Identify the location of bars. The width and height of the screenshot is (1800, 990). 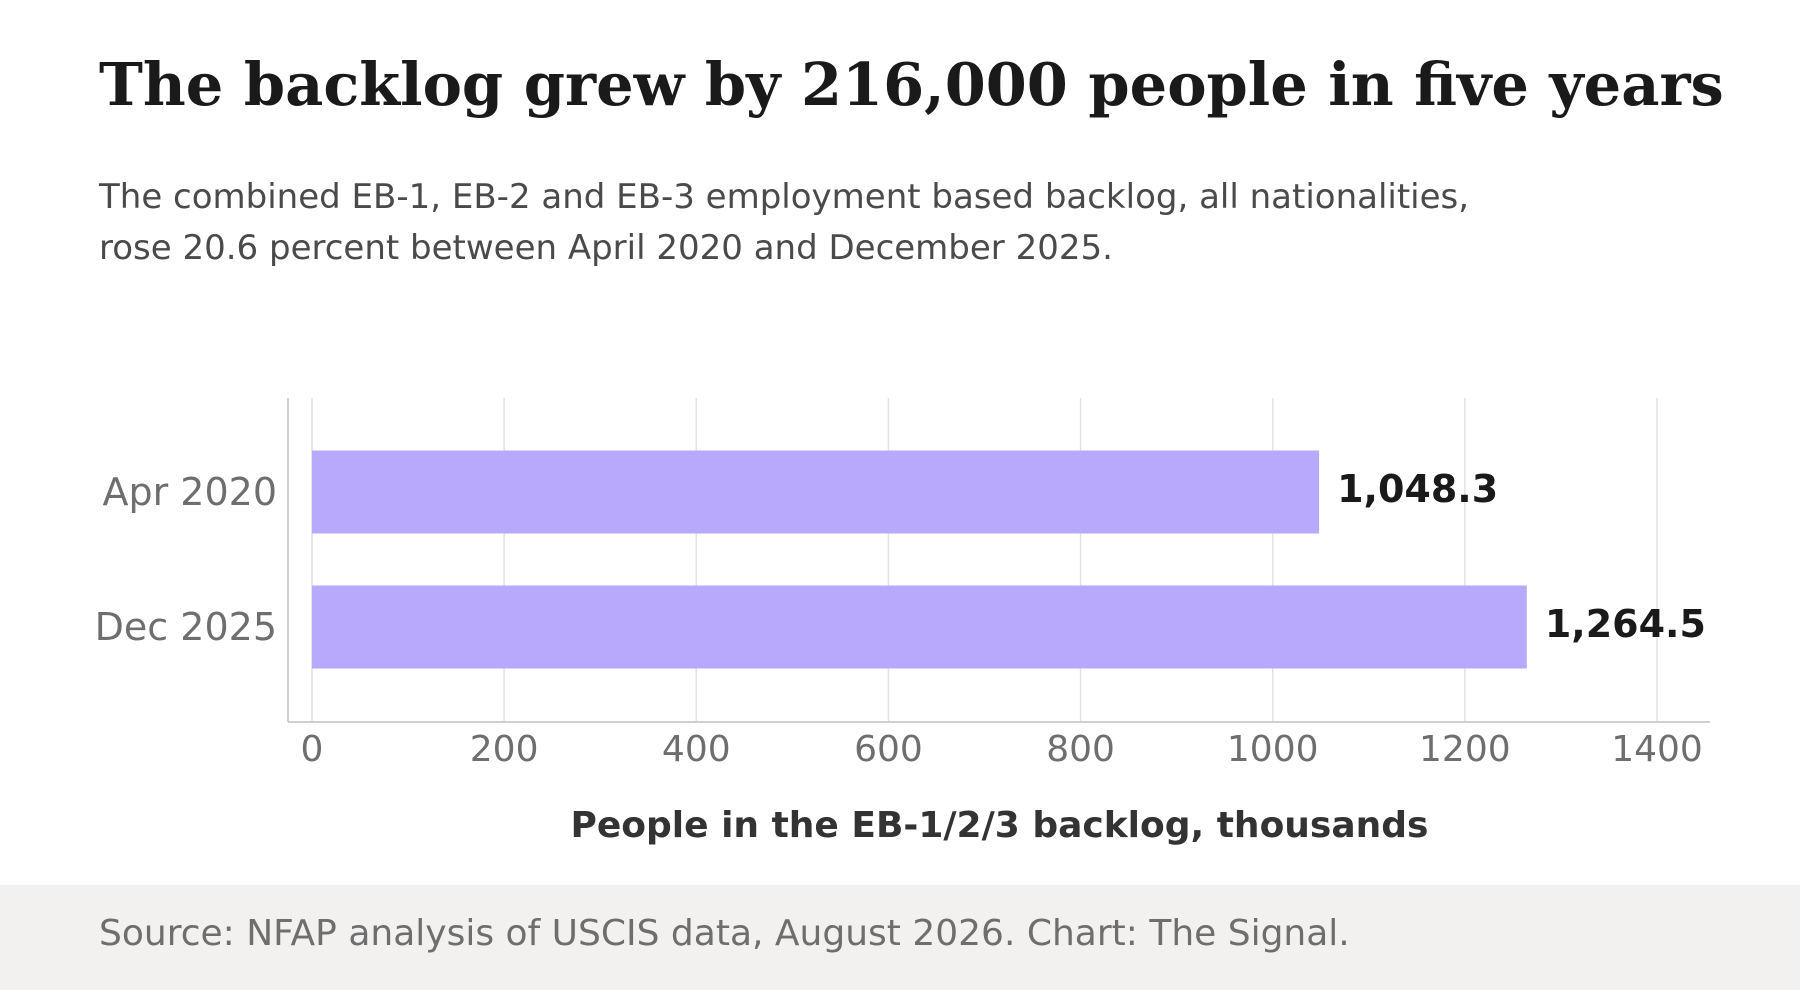
(919, 559).